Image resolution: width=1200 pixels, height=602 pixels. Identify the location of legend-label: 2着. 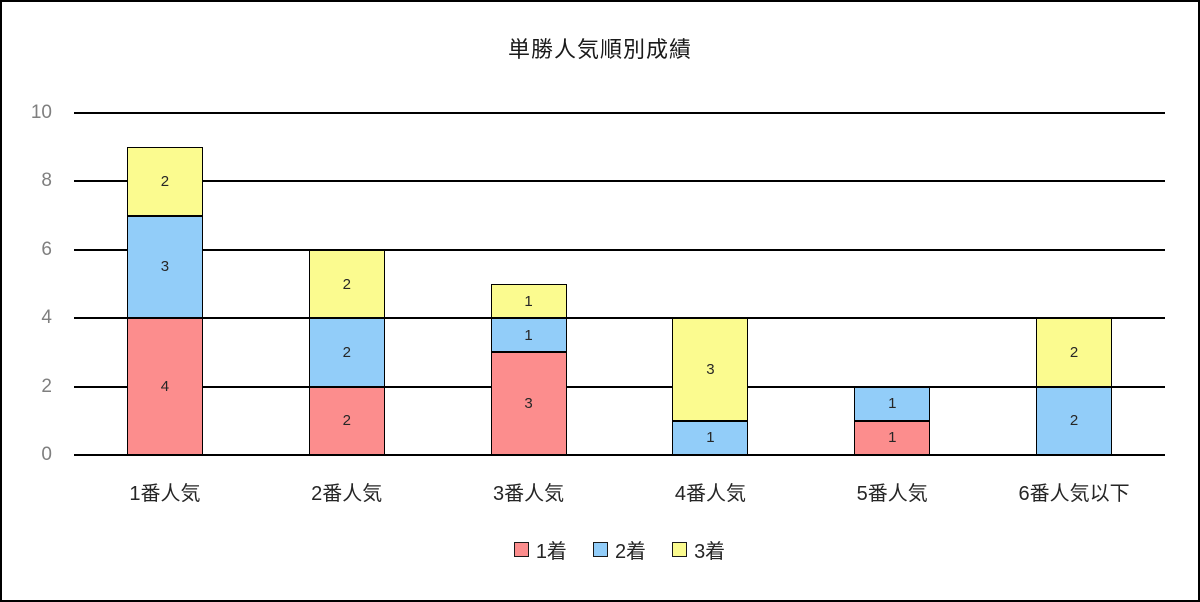
(630, 552).